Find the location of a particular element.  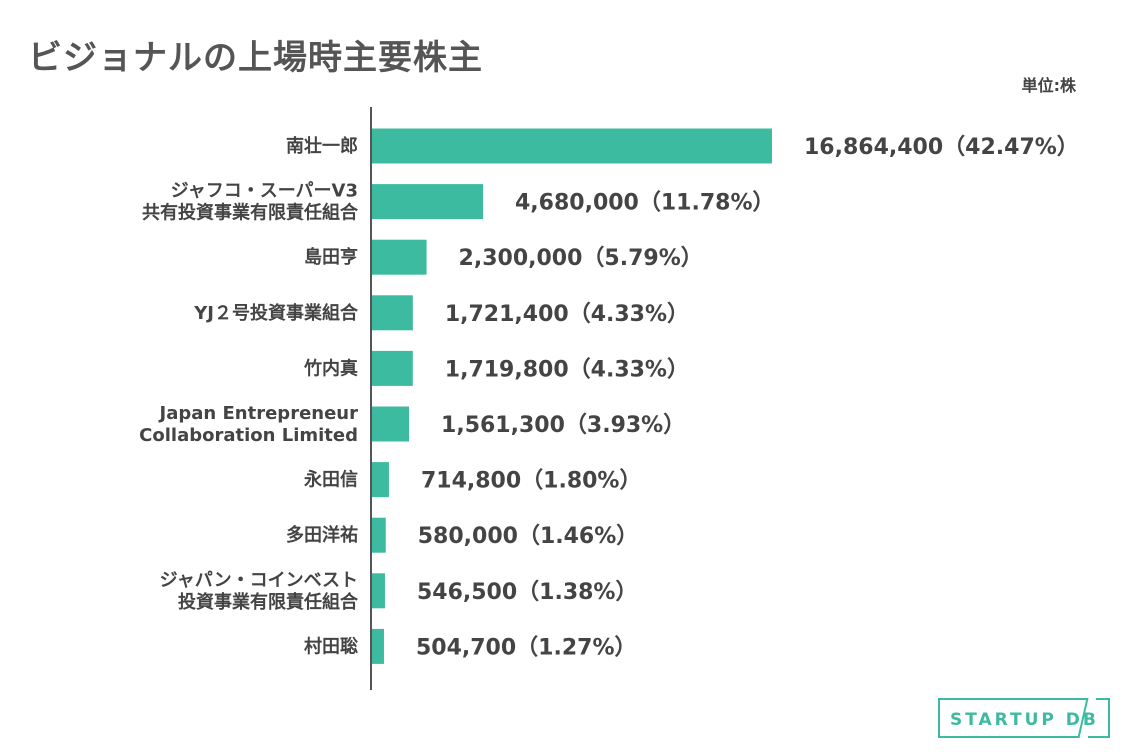

category-label-5: Japan Entrepreneur Collaboration Limited is located at coordinates (248, 424).